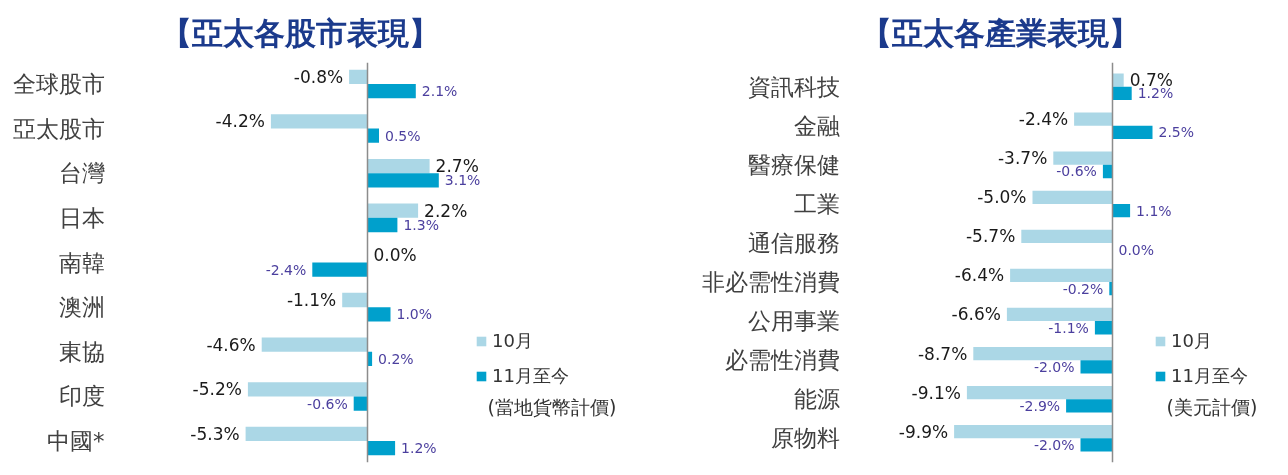 The image size is (1288, 475). I want to click on data-label: 1.2%, so click(419, 448).